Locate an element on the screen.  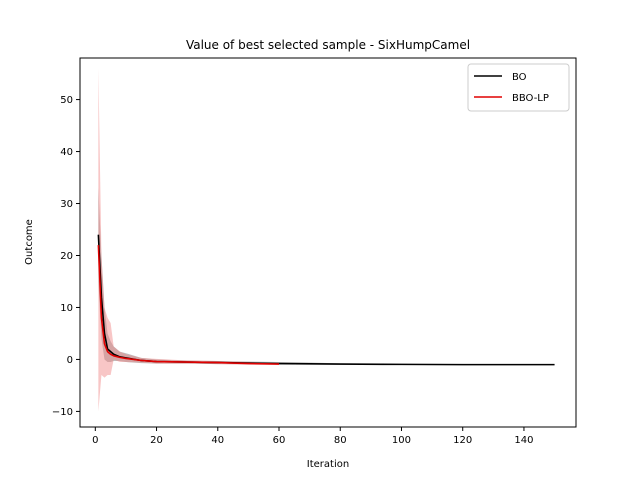
y-tick-label: −10 is located at coordinates (62, 412).